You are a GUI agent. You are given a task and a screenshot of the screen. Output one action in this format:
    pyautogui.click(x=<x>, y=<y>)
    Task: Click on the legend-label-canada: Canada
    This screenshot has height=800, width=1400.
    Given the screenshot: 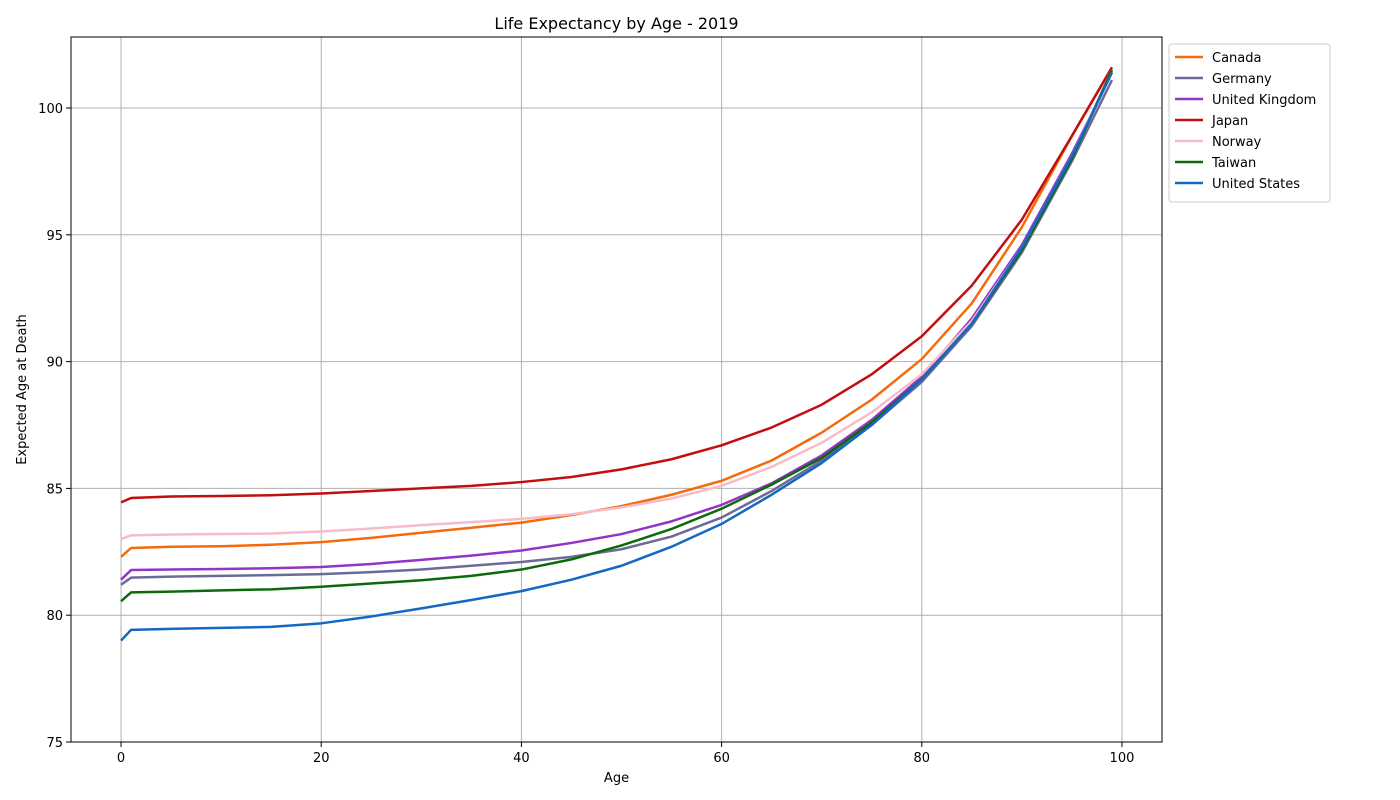 What is the action you would take?
    pyautogui.click(x=1236, y=58)
    